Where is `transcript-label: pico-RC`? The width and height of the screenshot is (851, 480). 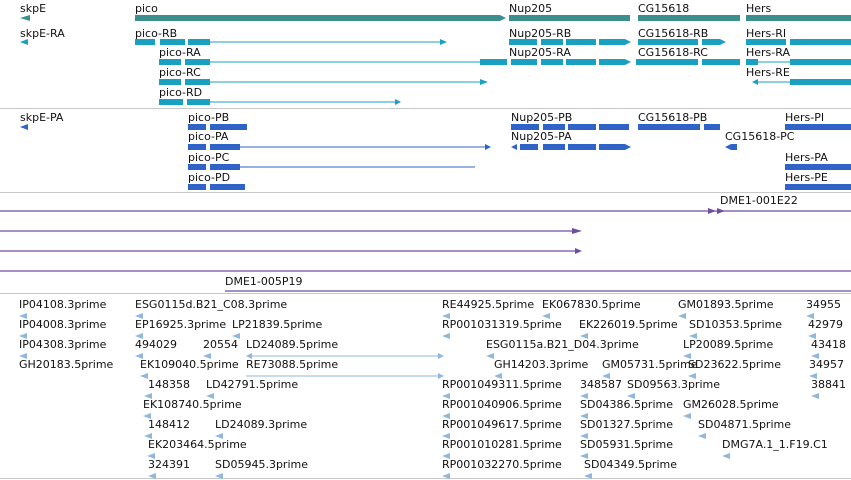 transcript-label: pico-RC is located at coordinates (180, 72).